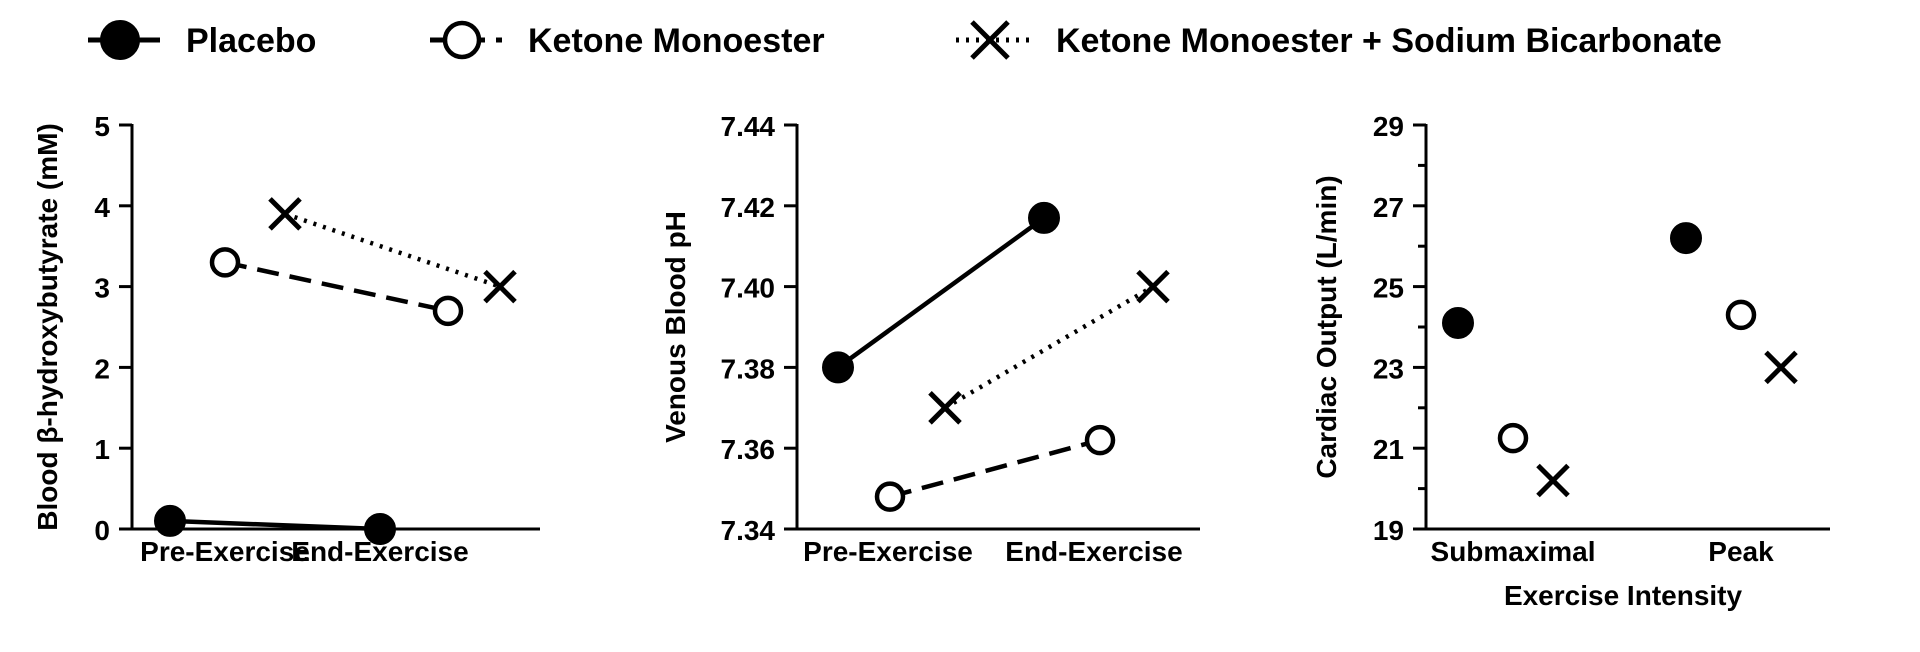  Describe the element at coordinates (1326, 326) in the screenshot. I see `y-axis-label: Cardiac Output (L/min)` at that location.